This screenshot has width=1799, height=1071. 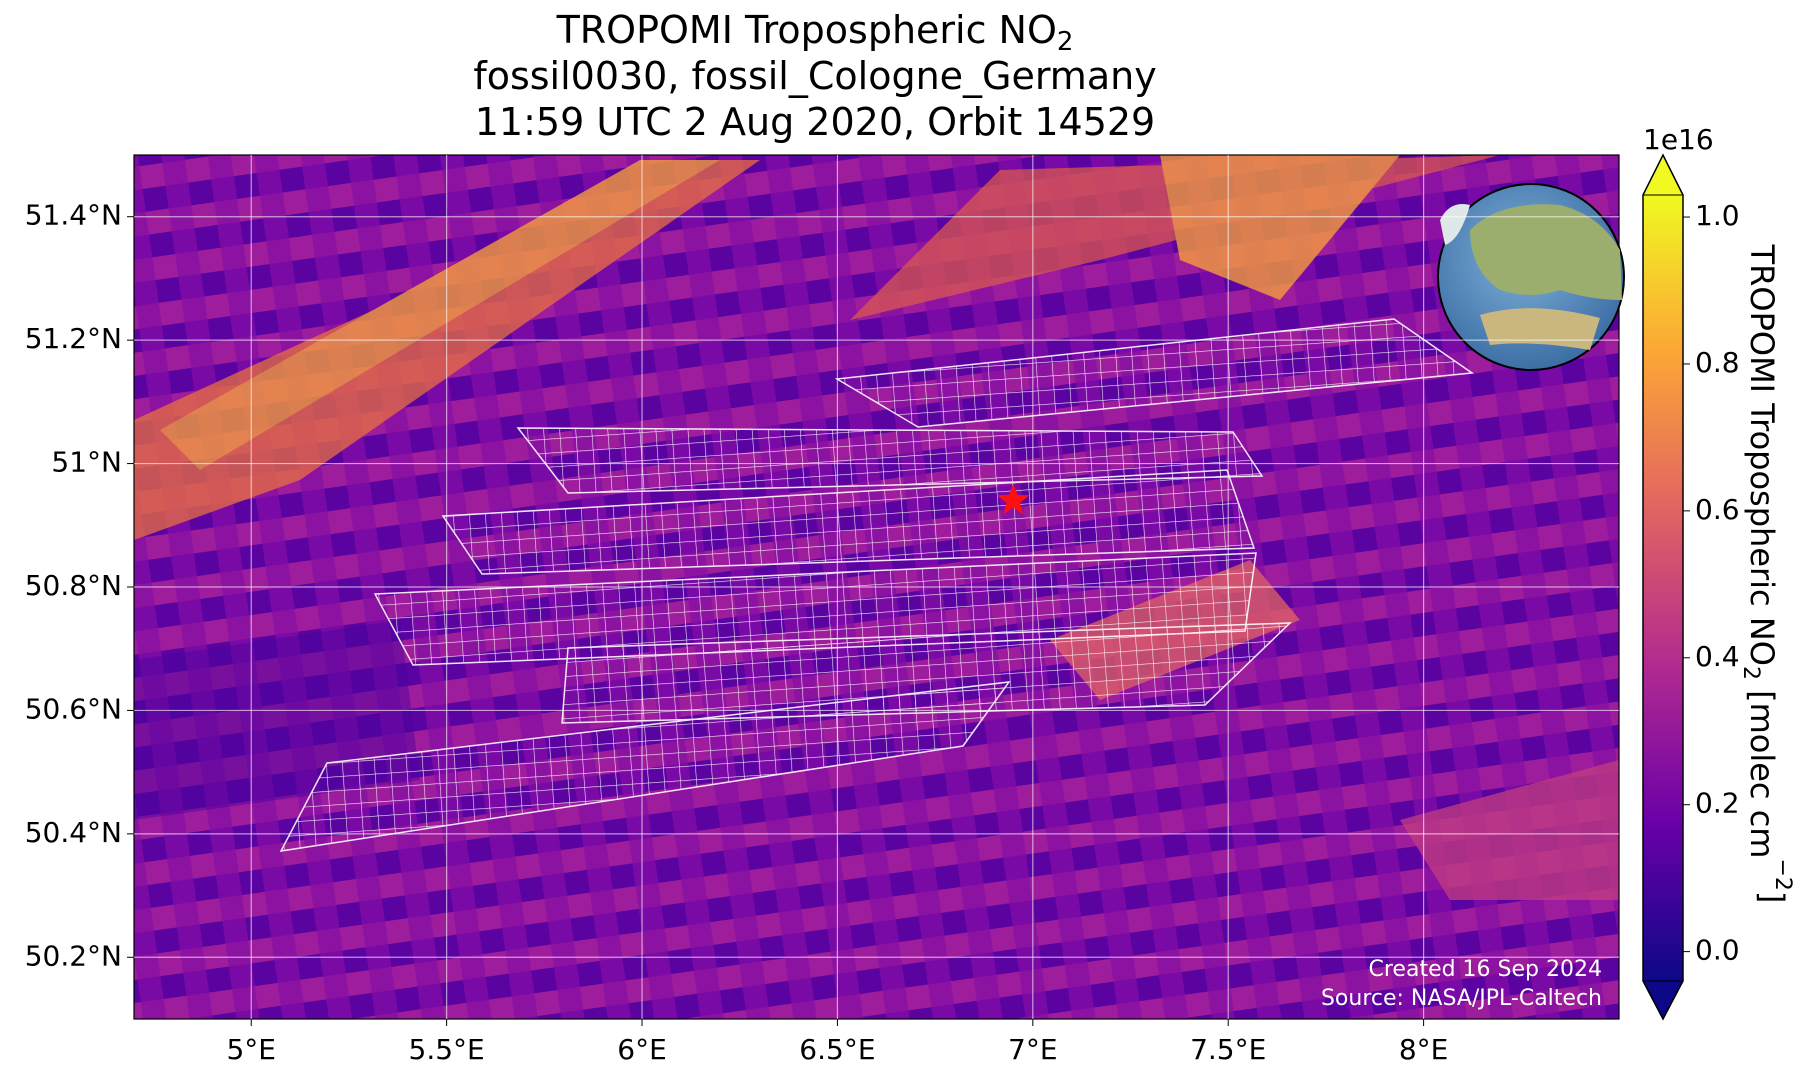 I want to click on colorbar-tick-label: 0.4, so click(x=1717, y=656).